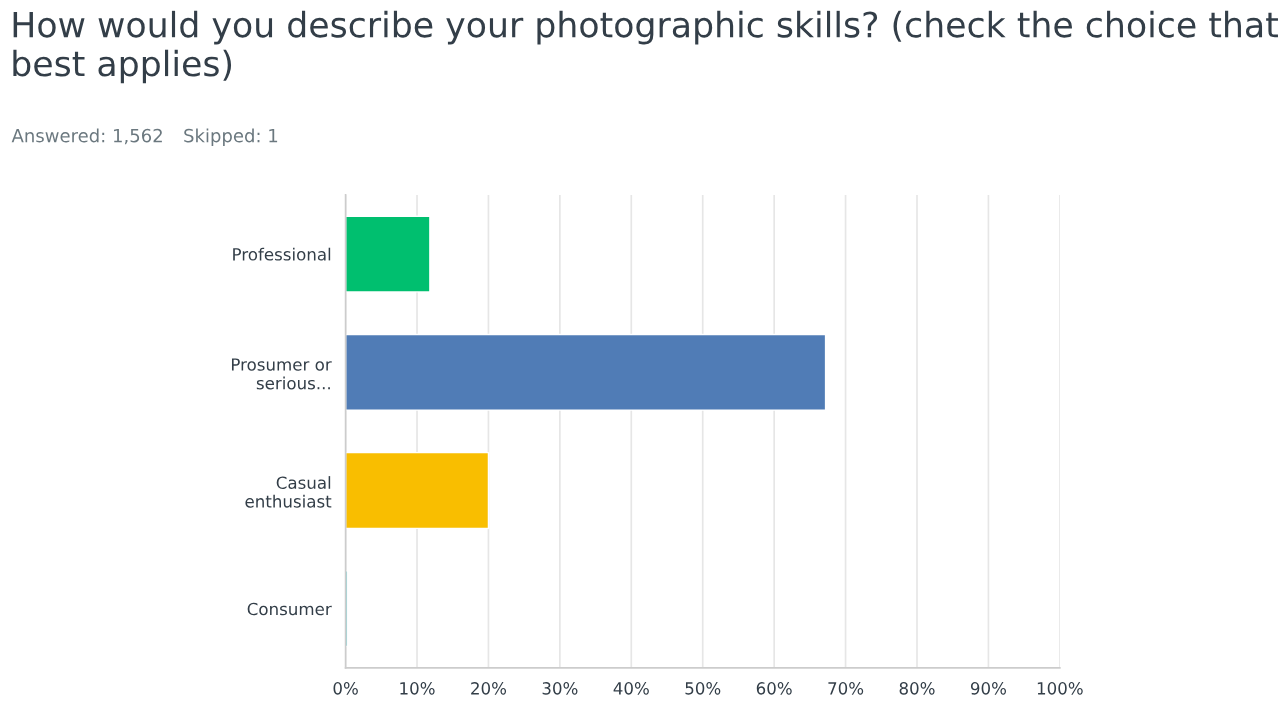 This screenshot has height=722, width=1280. What do you see at coordinates (231, 137) in the screenshot?
I see `text: Skipped: 1` at bounding box center [231, 137].